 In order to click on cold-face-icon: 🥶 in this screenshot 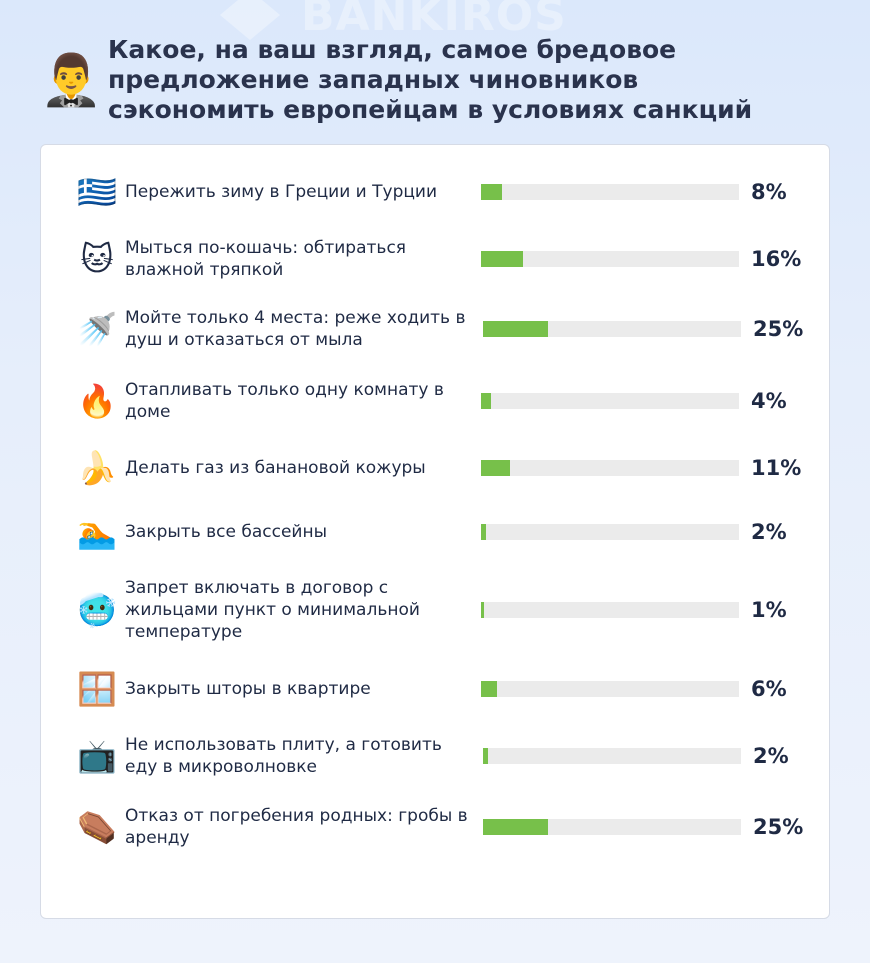, I will do `click(97, 610)`.